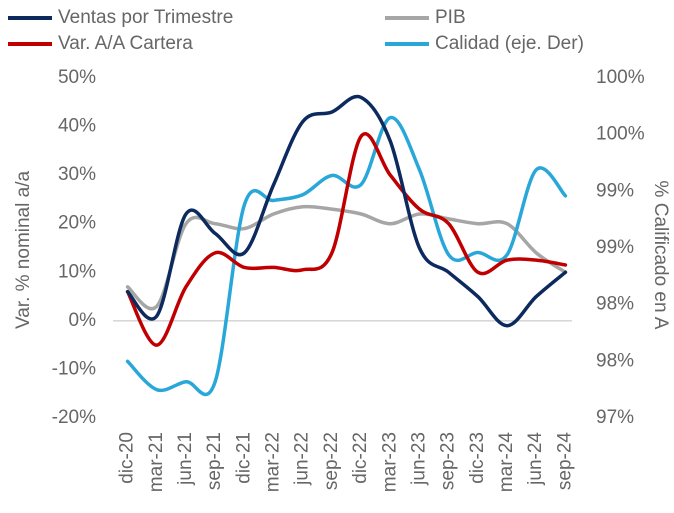 Image resolution: width=674 pixels, height=513 pixels. What do you see at coordinates (125, 43) in the screenshot?
I see `legend-label: Var. A/A Cartera` at bounding box center [125, 43].